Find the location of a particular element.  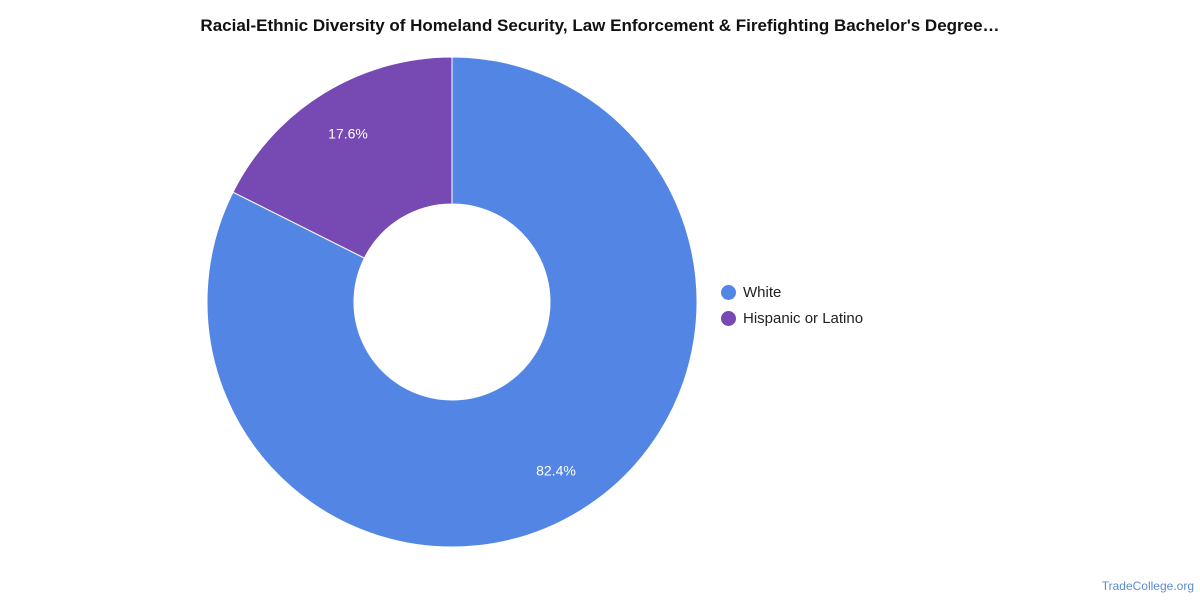

legend-item-hispanic-or-latino: Hispanic or Latino is located at coordinates (792, 318).